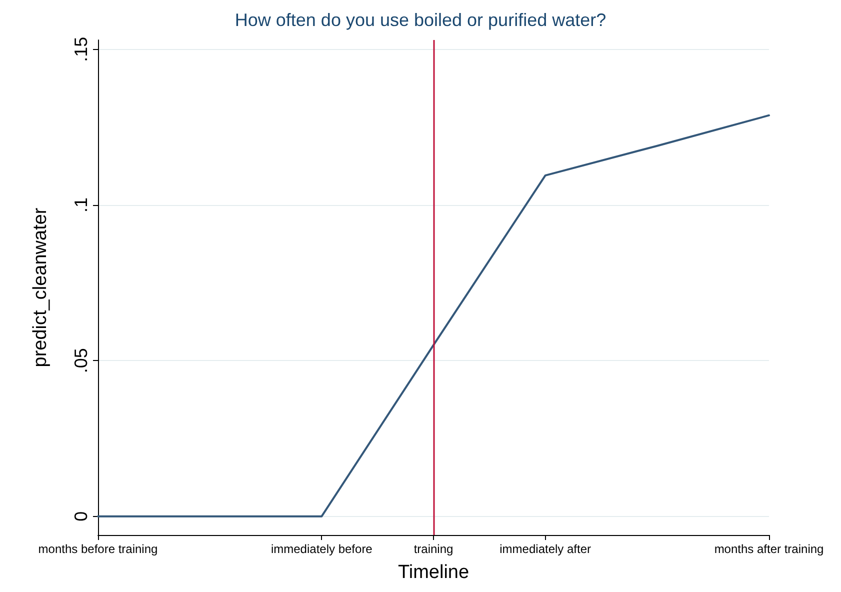  What do you see at coordinates (769, 549) in the screenshot?
I see `x-tick-label: months after training` at bounding box center [769, 549].